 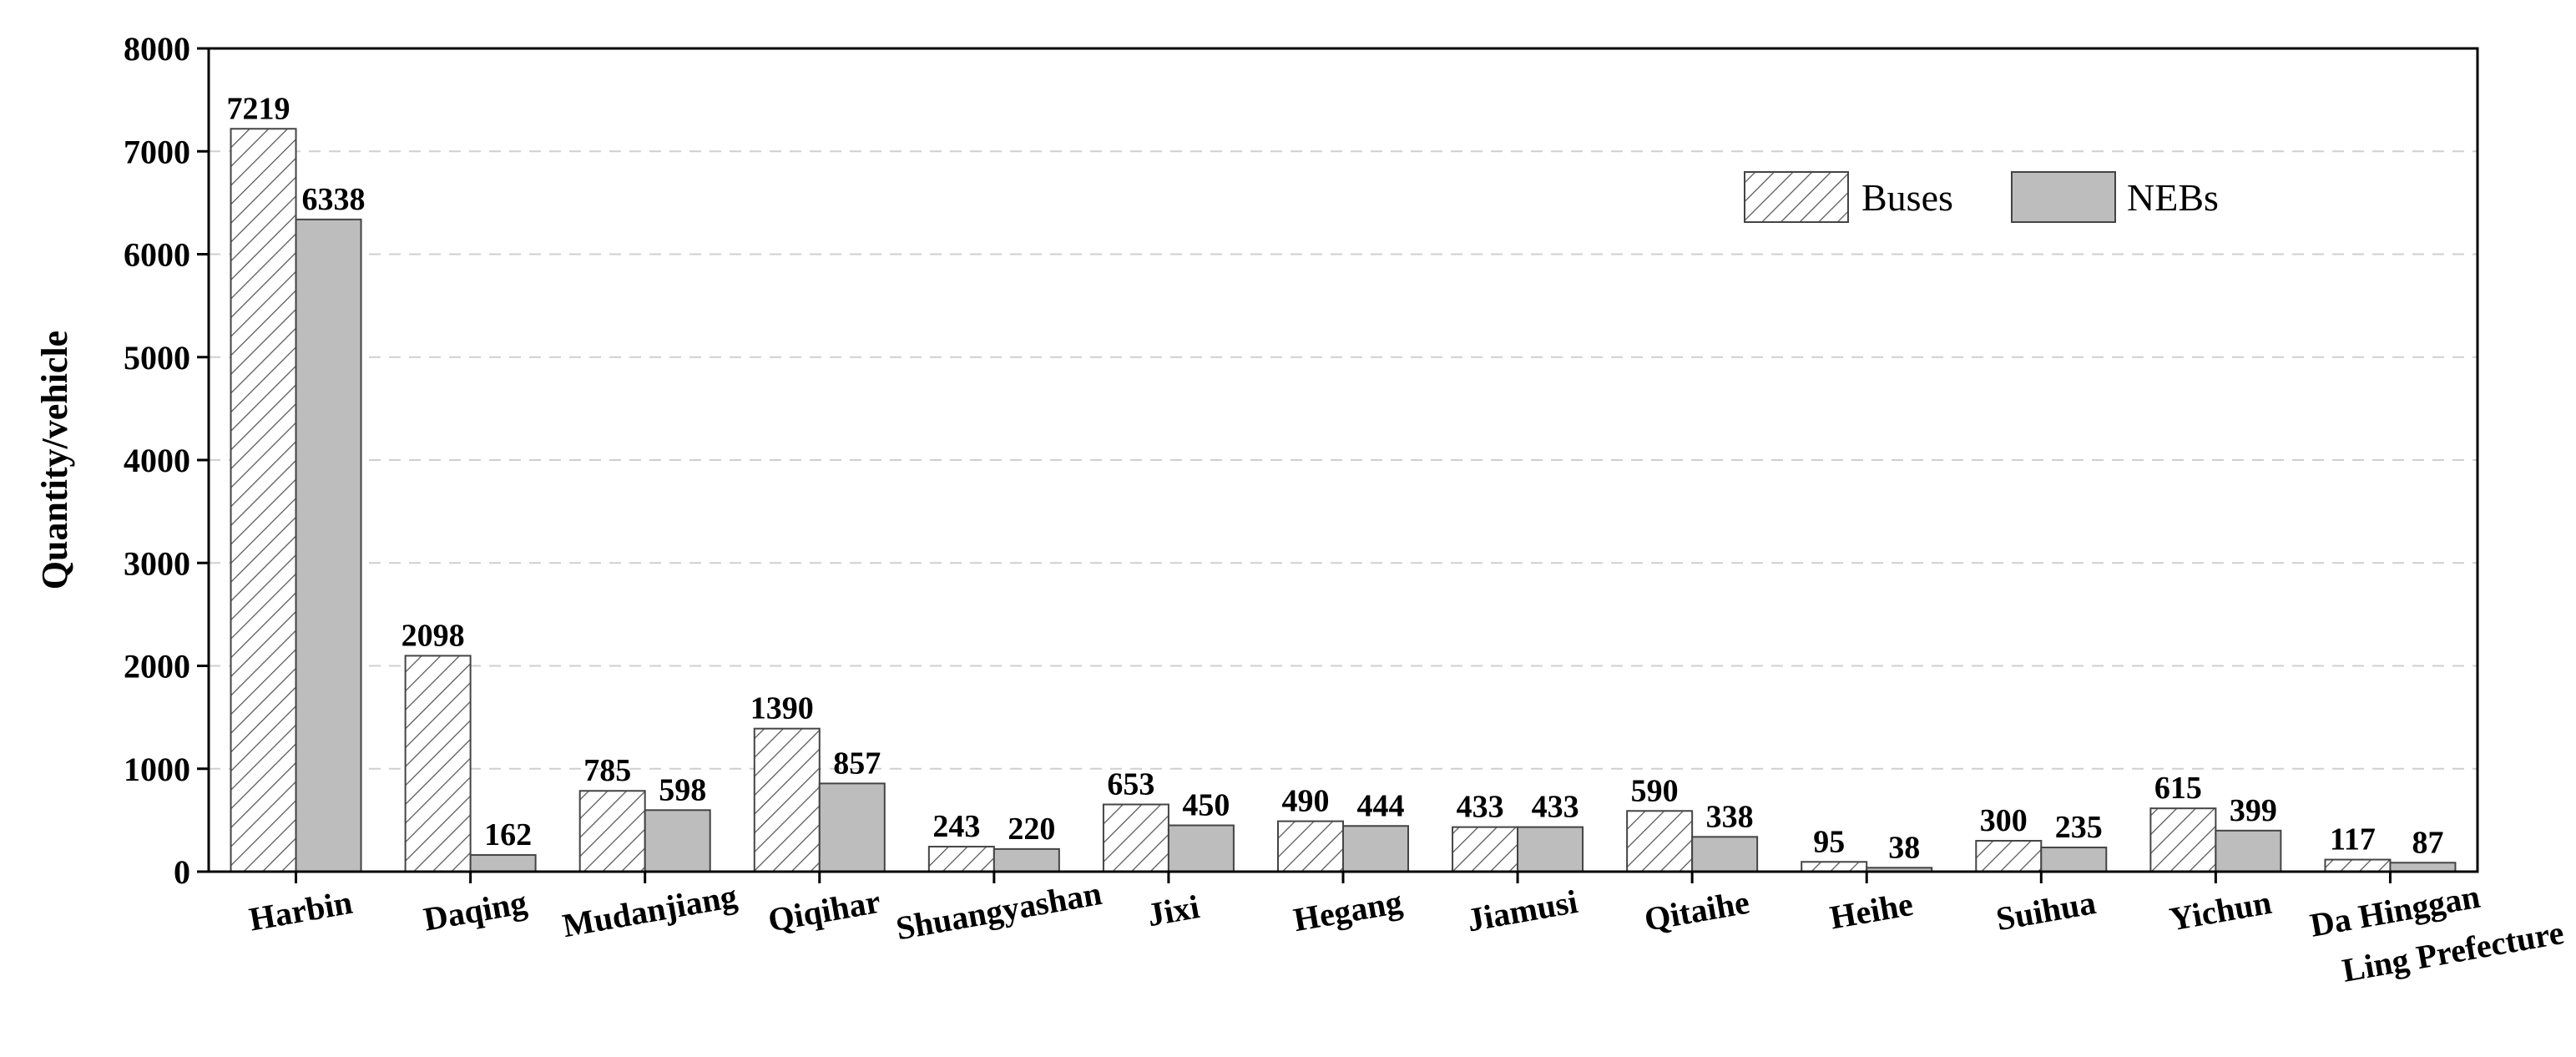 I want to click on data-label-buses-hegang: 490, so click(x=1306, y=801).